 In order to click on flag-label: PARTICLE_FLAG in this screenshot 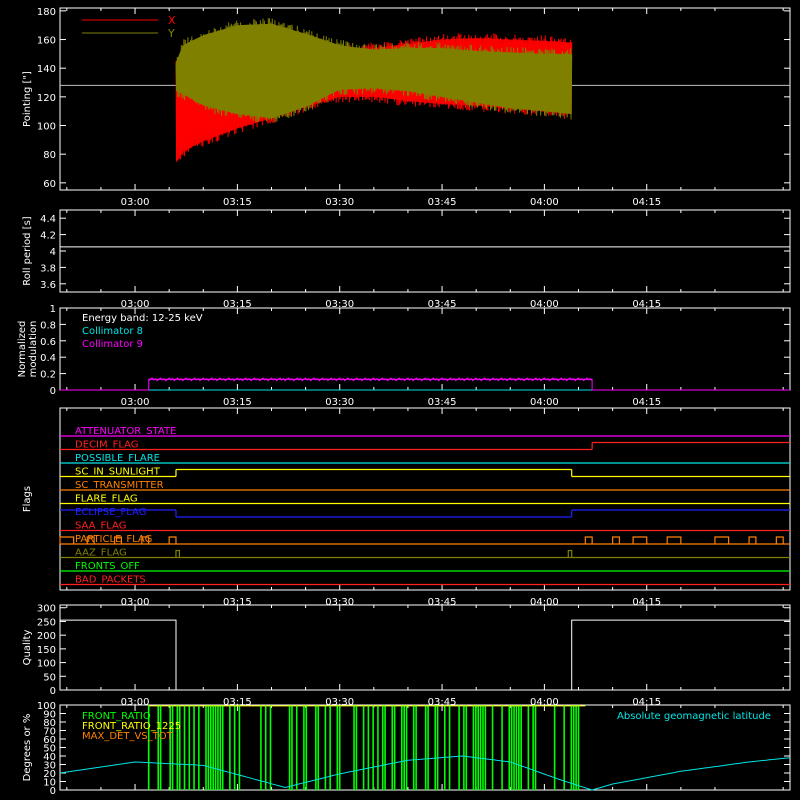, I will do `click(113, 539)`.